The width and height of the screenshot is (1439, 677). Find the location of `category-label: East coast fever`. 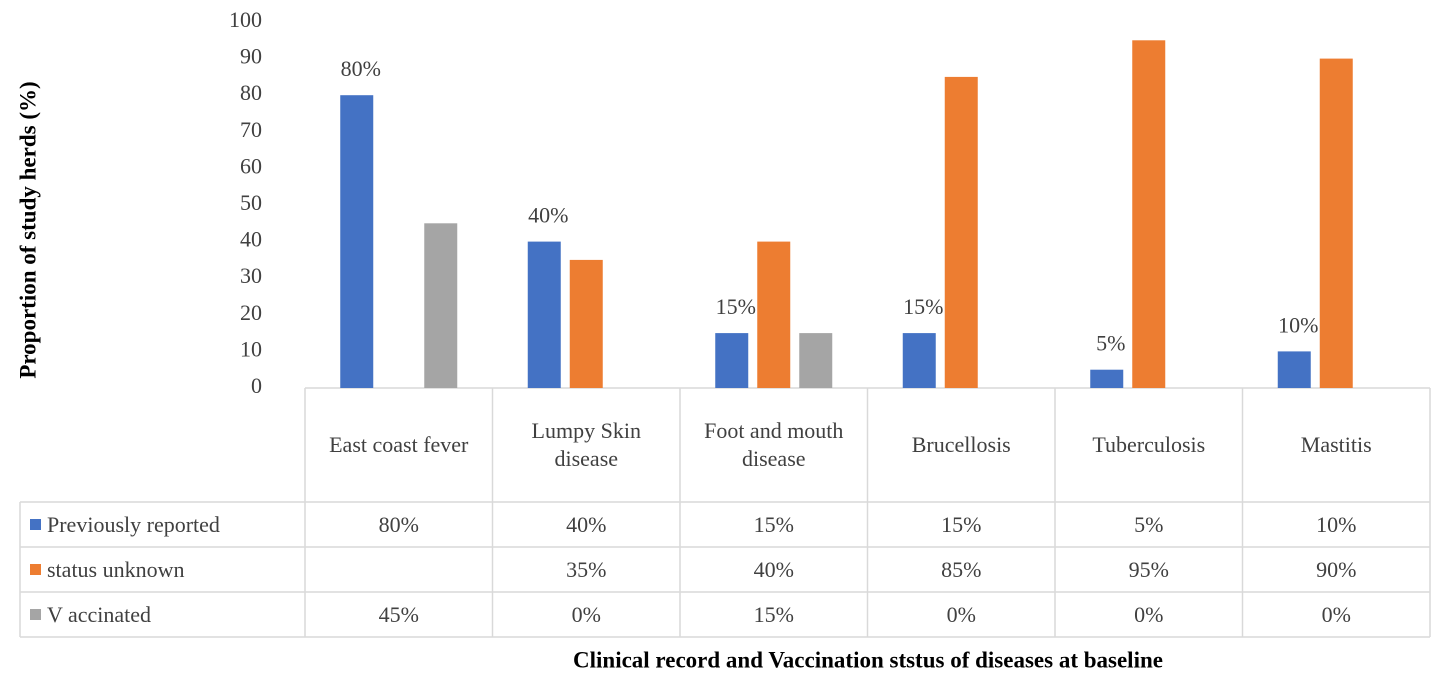

category-label: East coast fever is located at coordinates (399, 445).